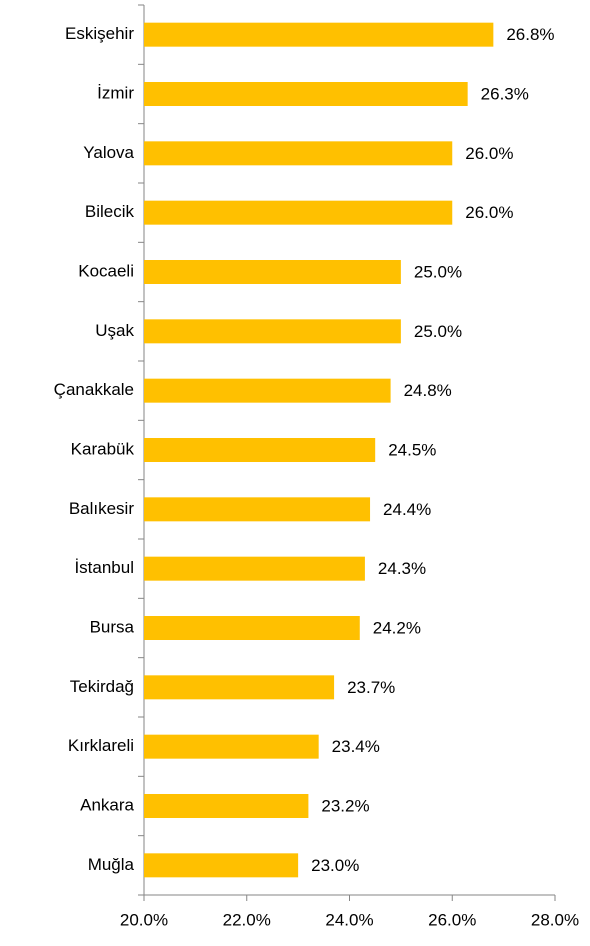  I want to click on y-tick-label: Karabük, so click(103, 448).